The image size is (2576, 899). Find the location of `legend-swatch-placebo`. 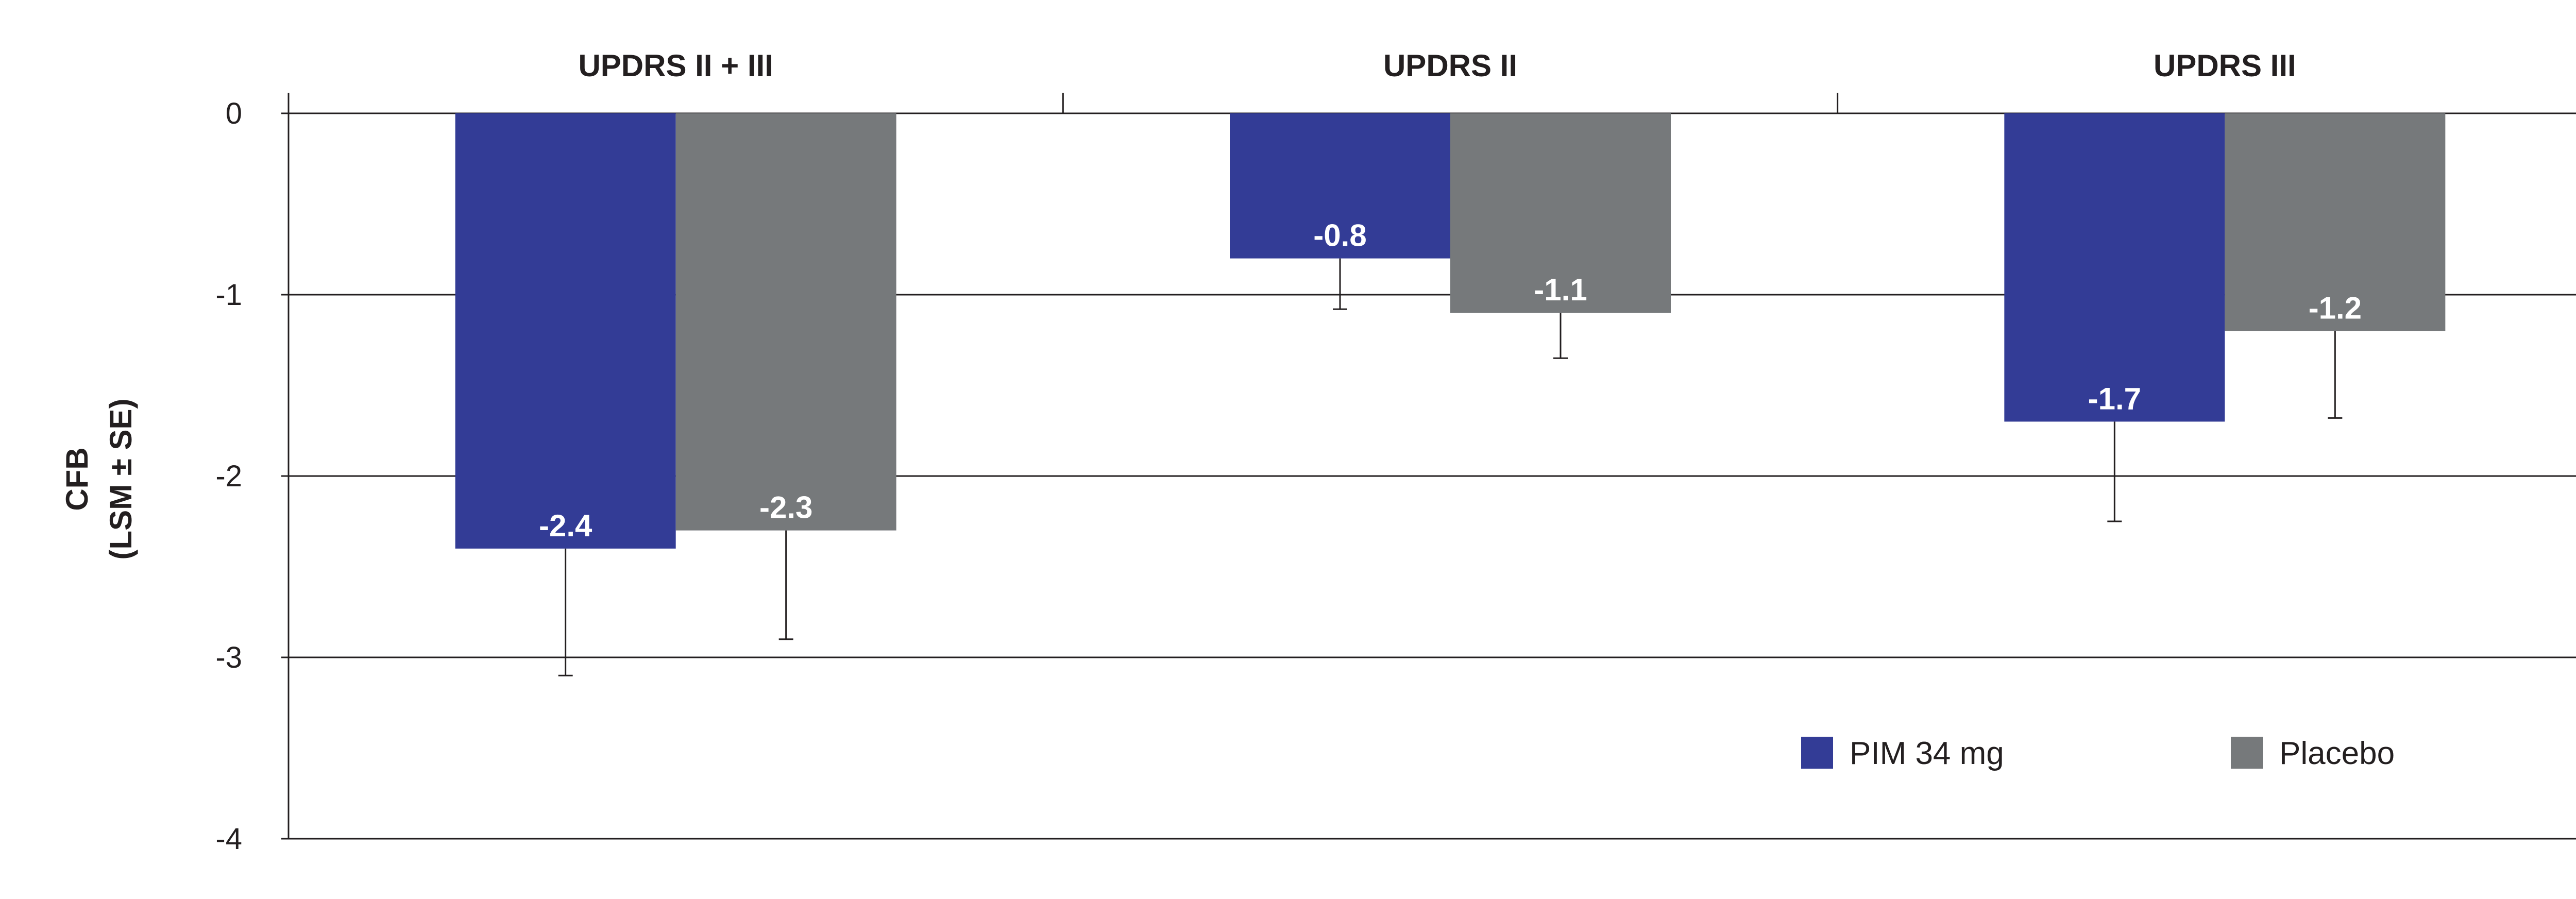

legend-swatch-placebo is located at coordinates (2247, 753).